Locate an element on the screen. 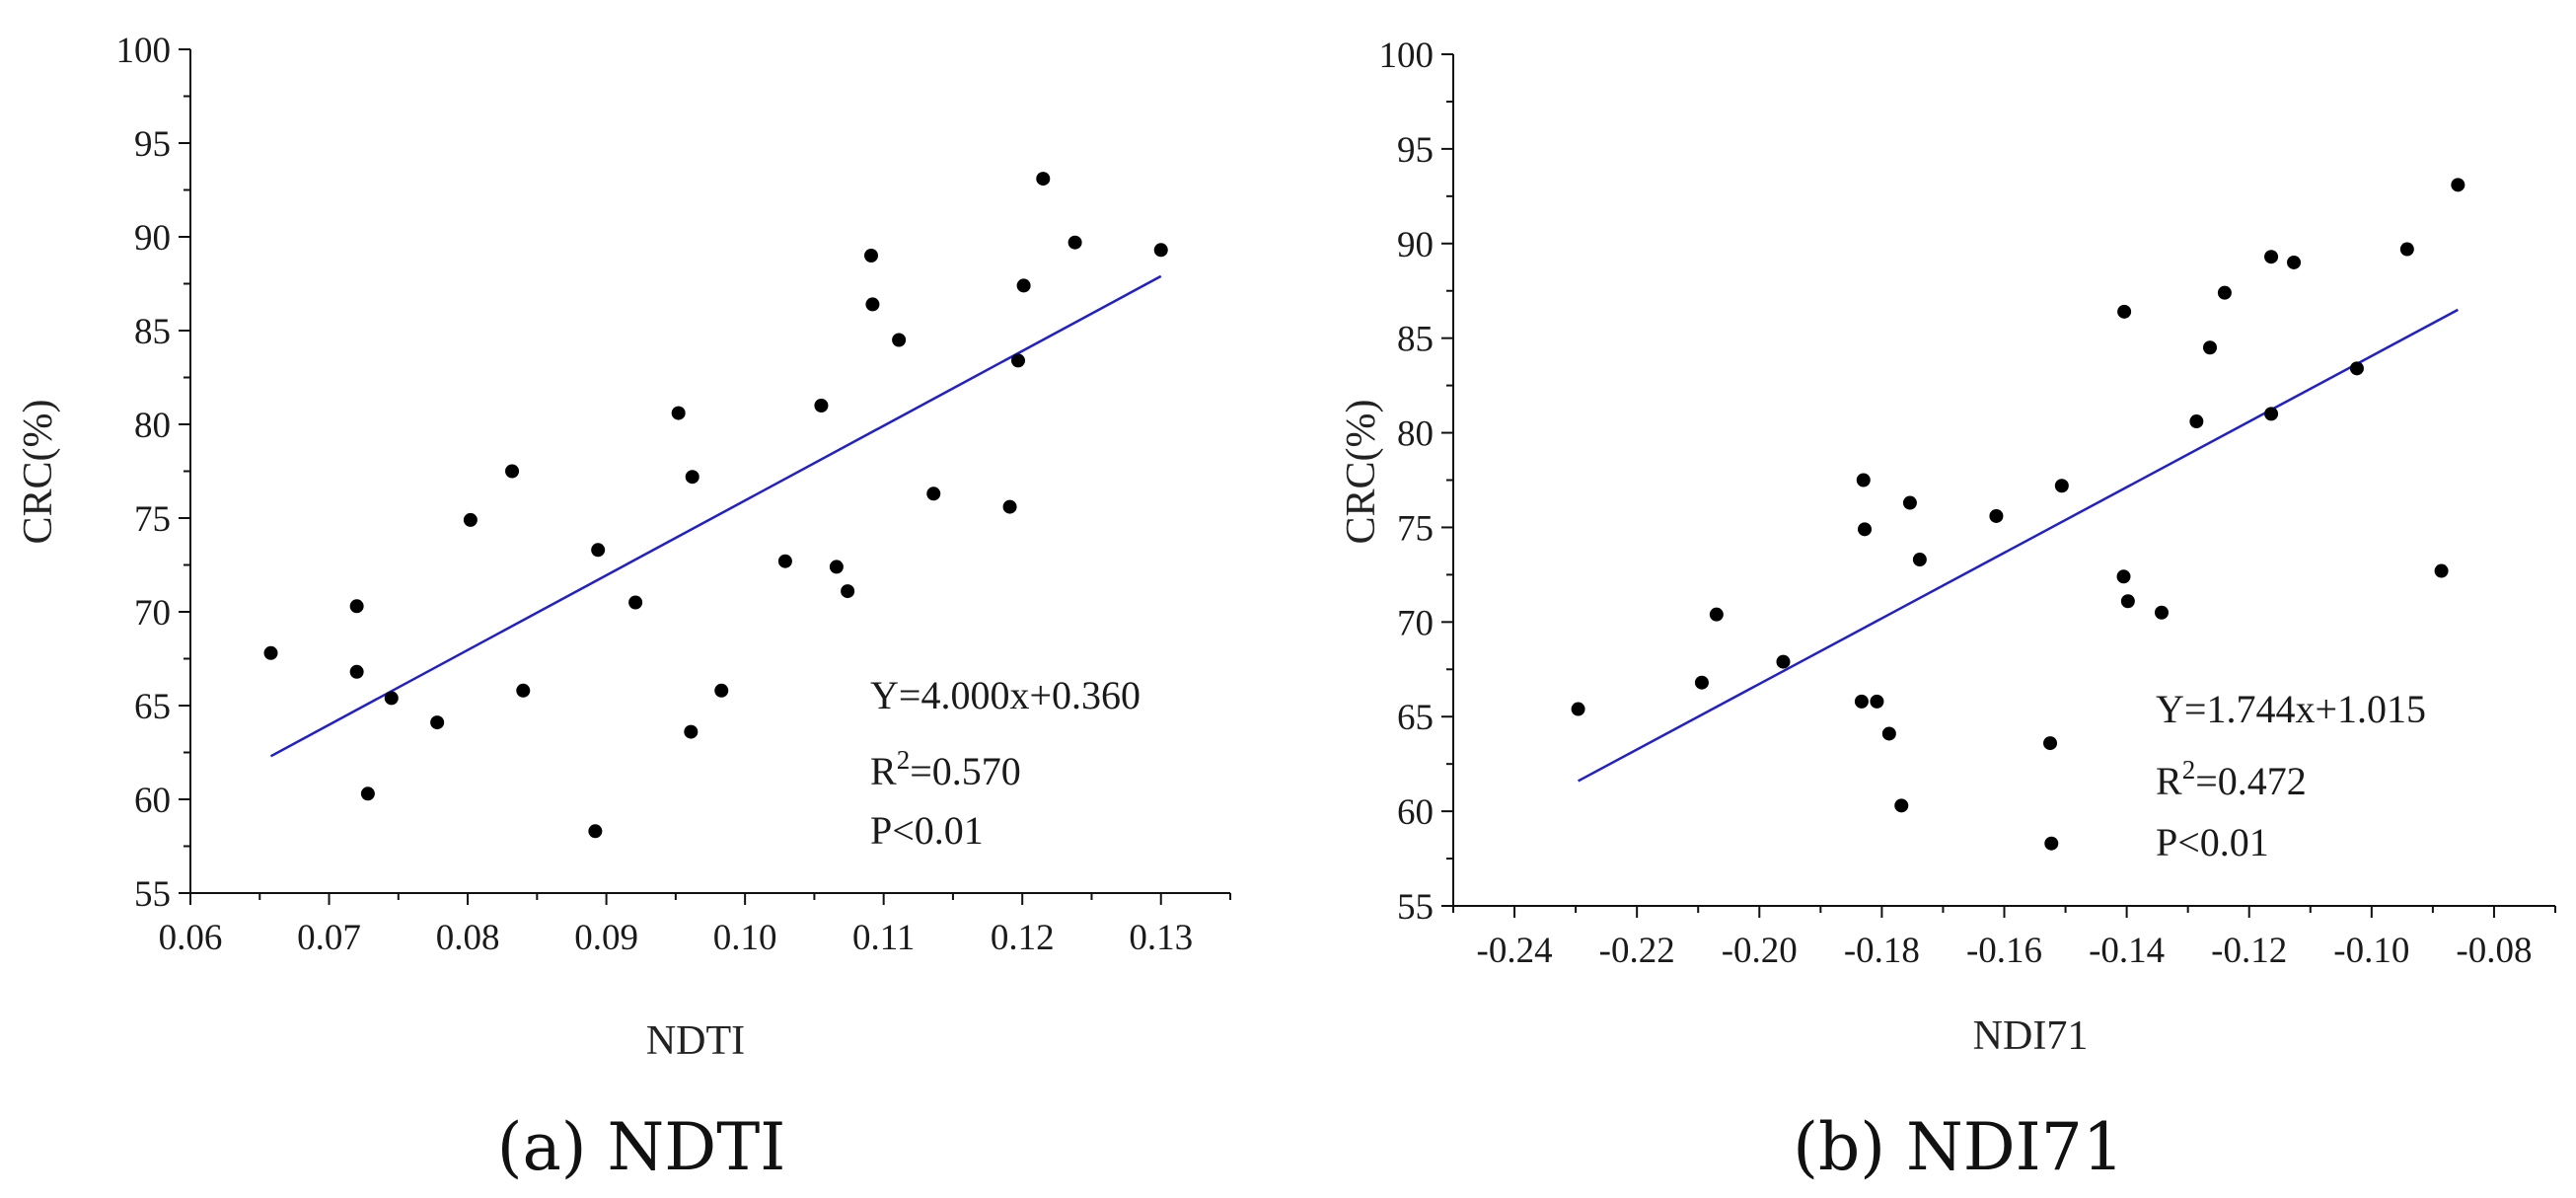 This screenshot has height=1198, width=2576. panel-b-caption: (b) NDI71 is located at coordinates (1958, 1147).